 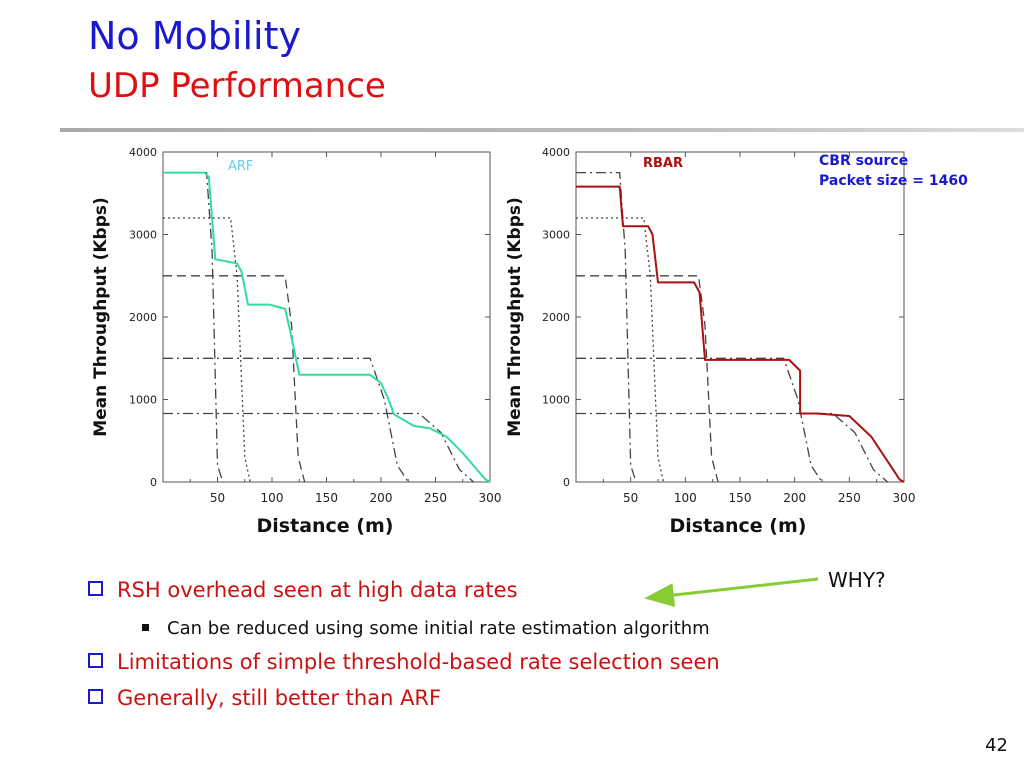 What do you see at coordinates (731, 592) in the screenshot?
I see `why-arrow` at bounding box center [731, 592].